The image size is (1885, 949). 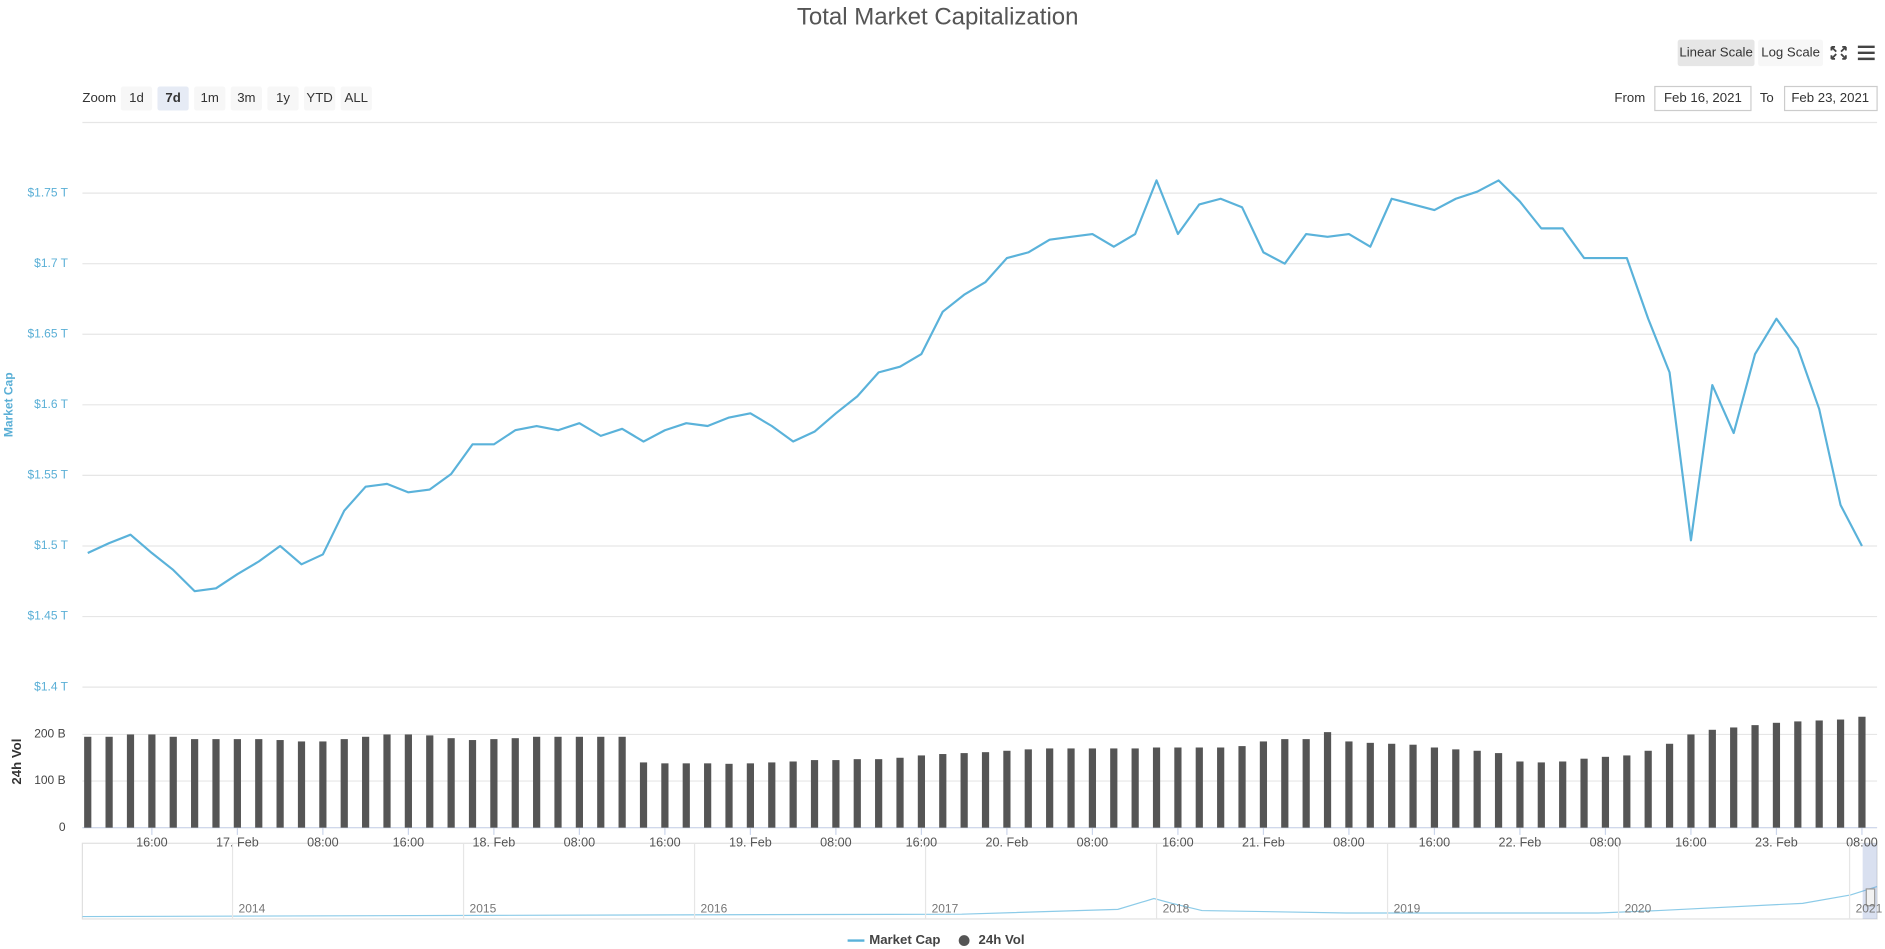 I want to click on navigator-handle, so click(x=1870, y=897).